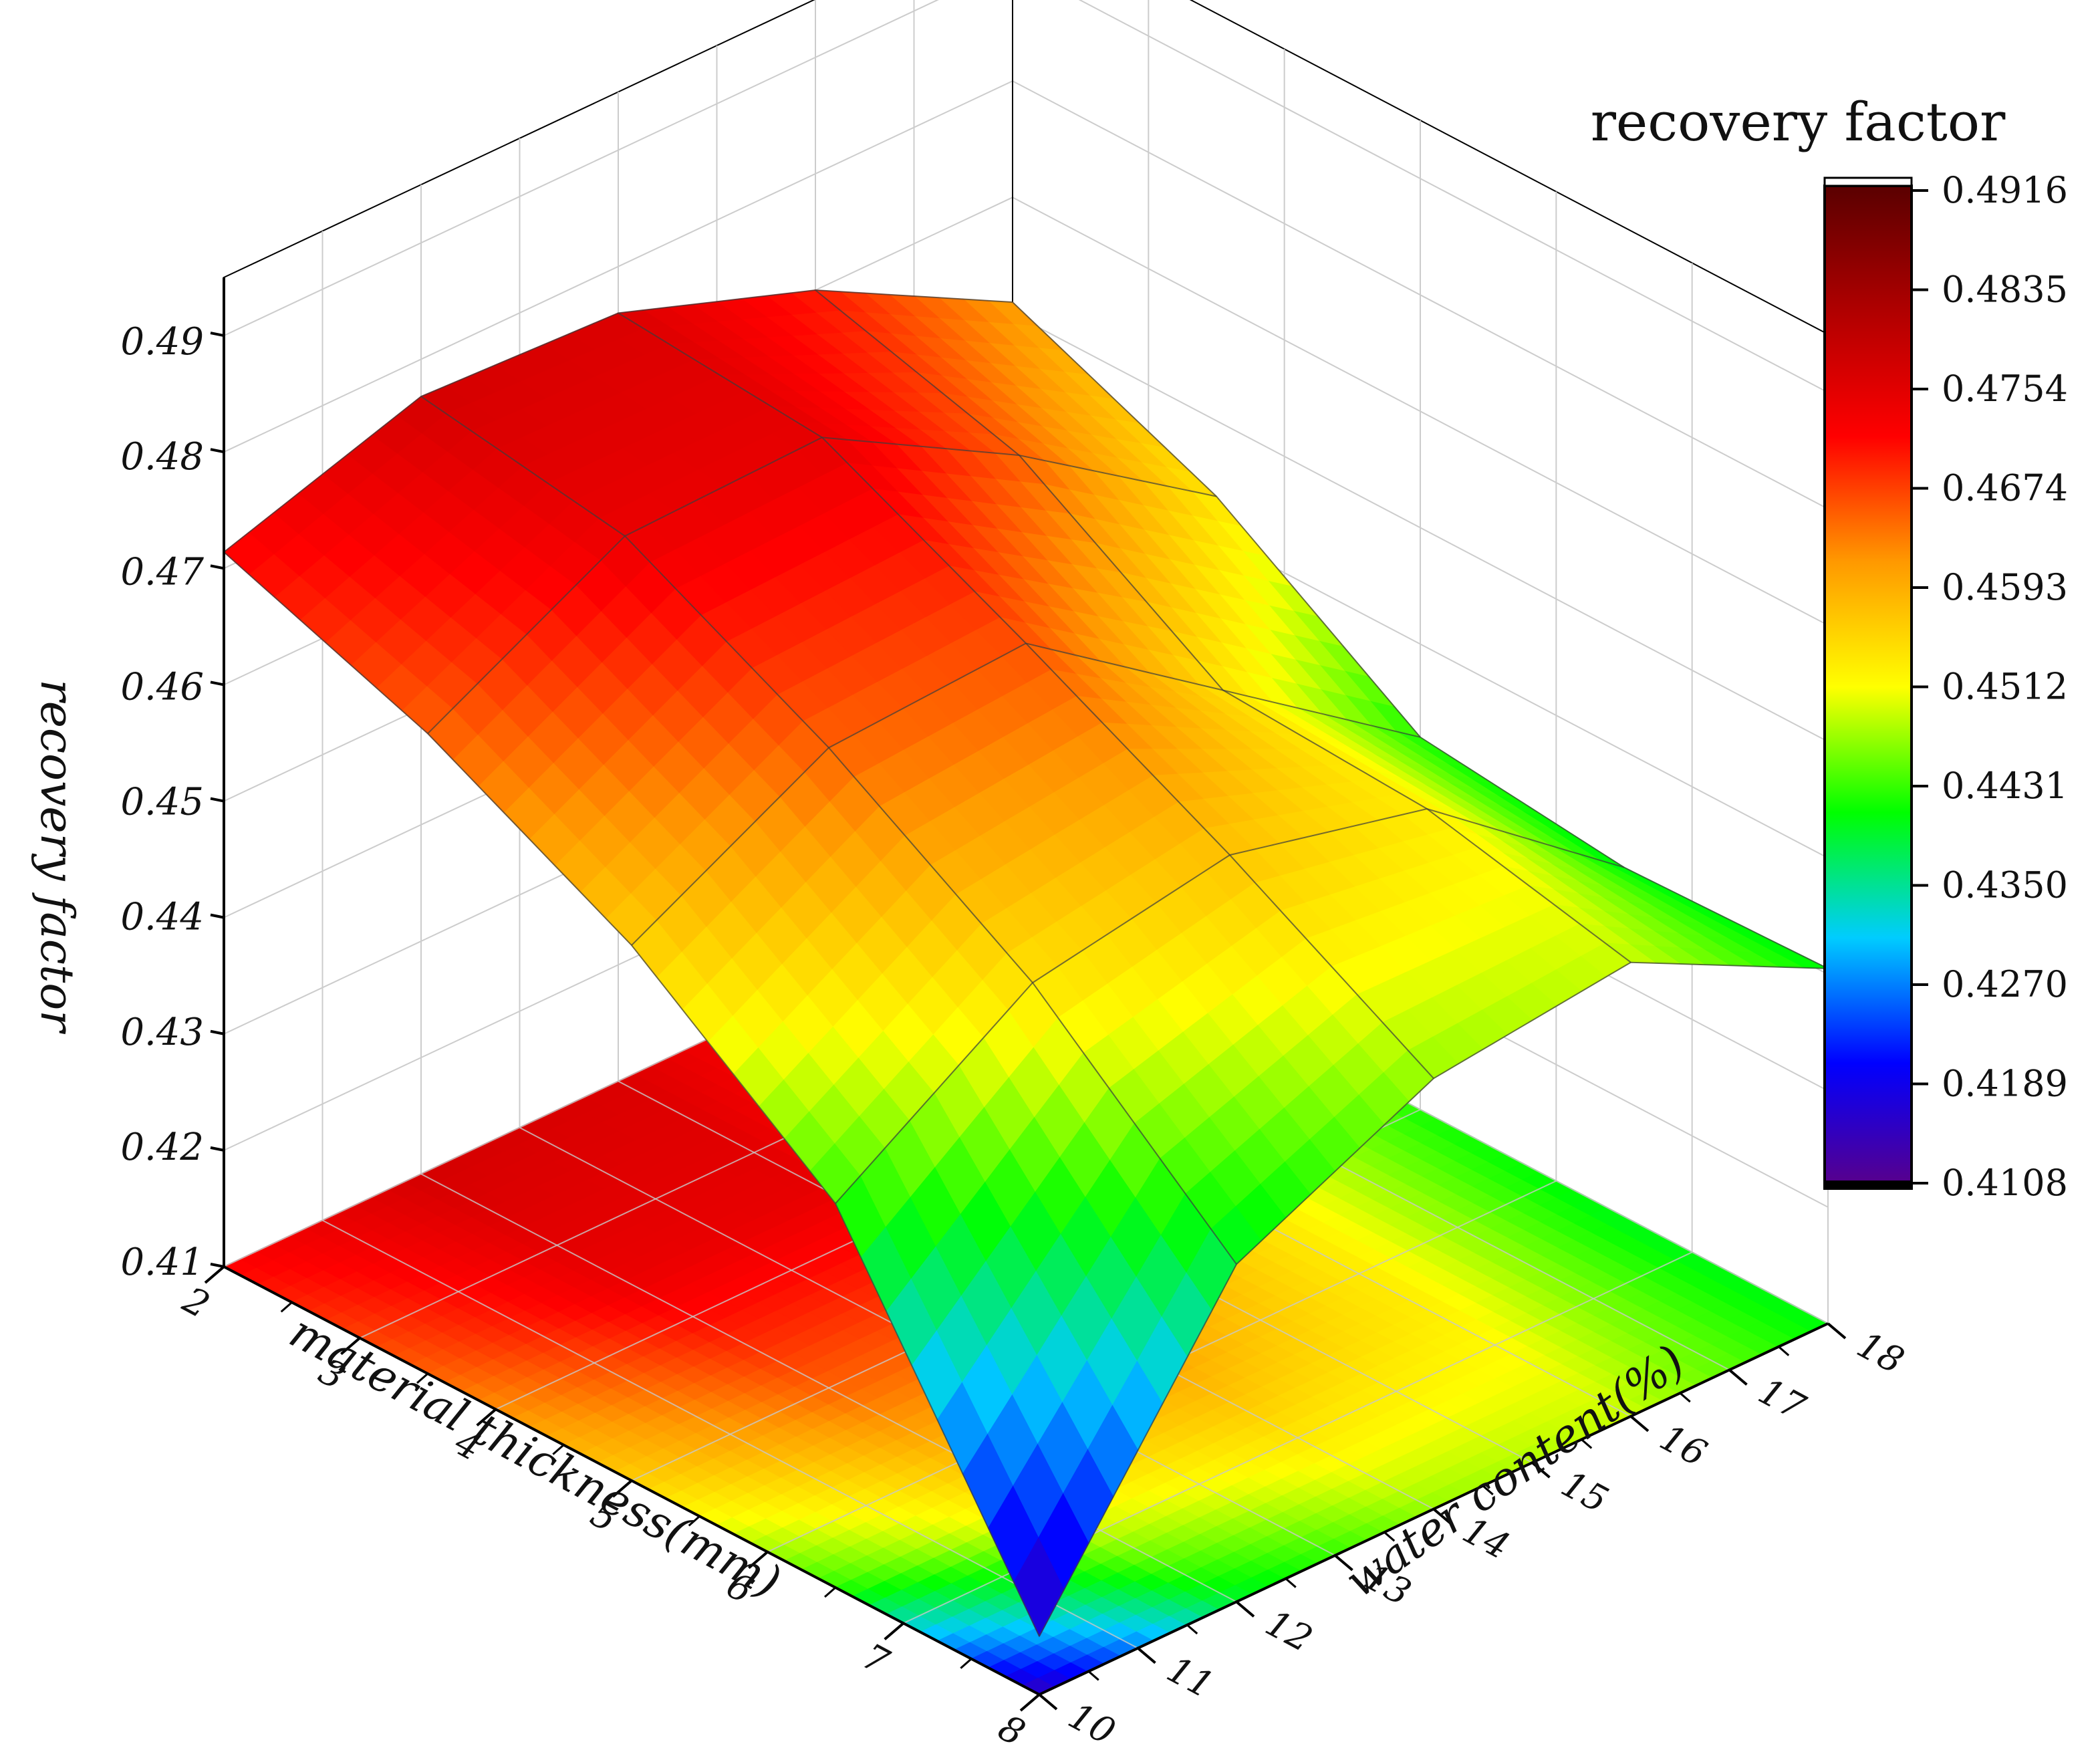  What do you see at coordinates (1190, 1678) in the screenshot?
I see `y-tick-label: 11` at bounding box center [1190, 1678].